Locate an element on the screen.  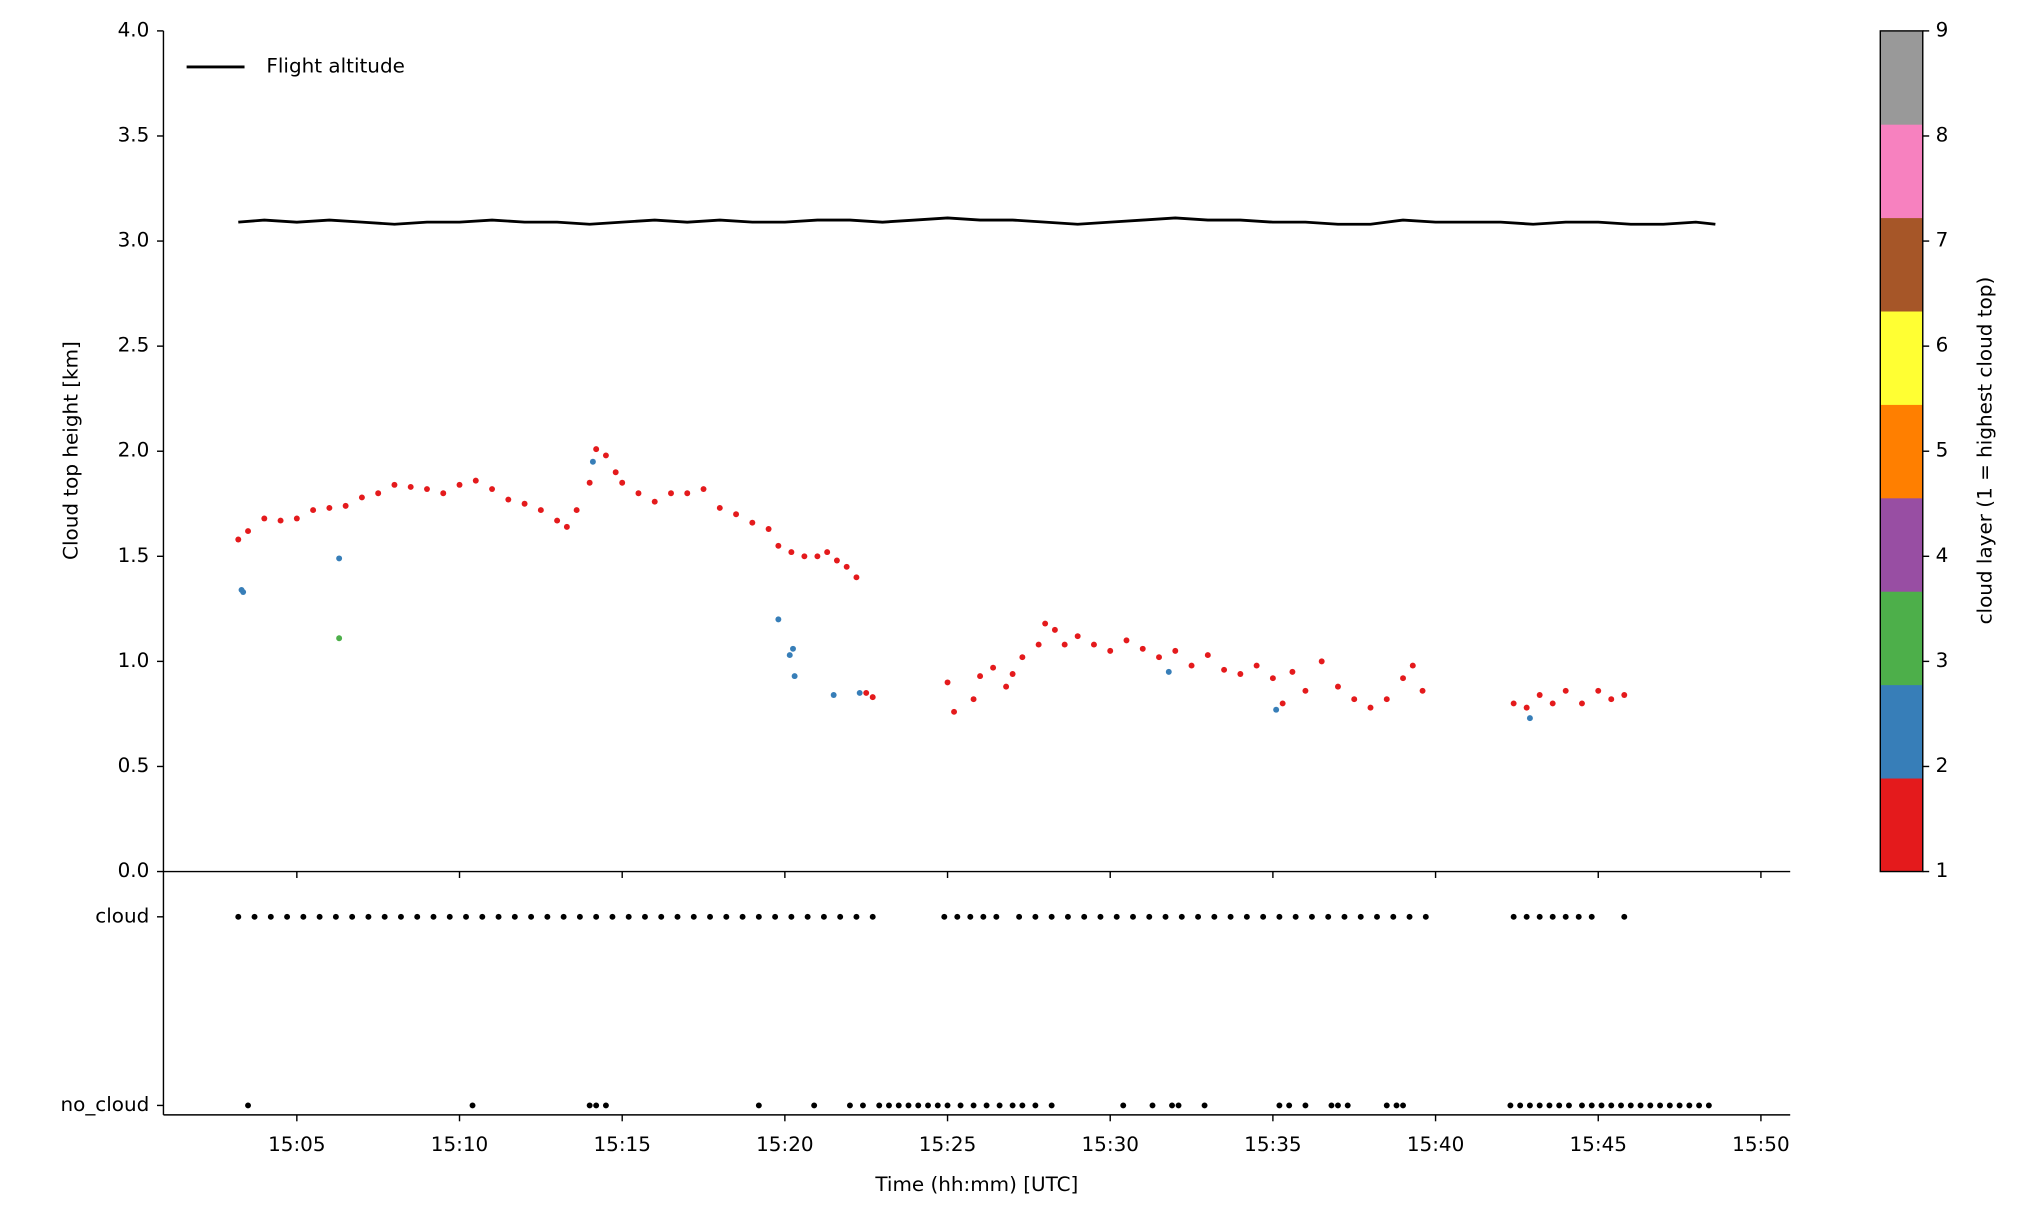
colorbar-tick-label: 1 is located at coordinates (1942, 870).